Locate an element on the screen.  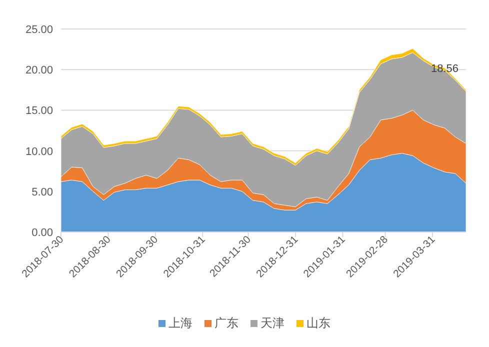
y-tick-label: 10.00 is located at coordinates (39, 152).